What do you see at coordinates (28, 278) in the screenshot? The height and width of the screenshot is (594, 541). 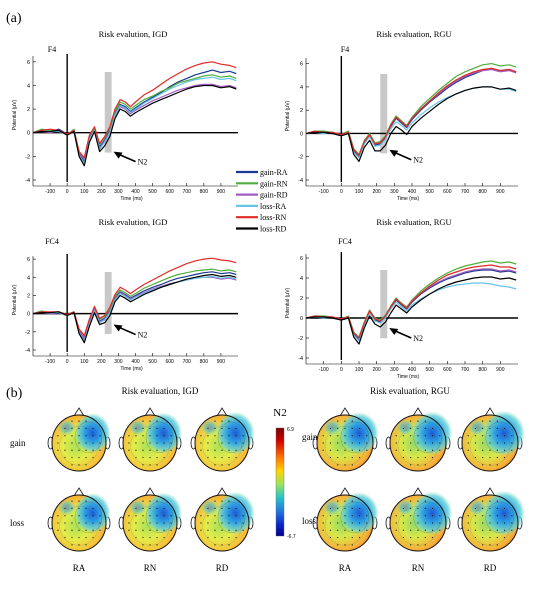 I see `y-tick-label: 4` at bounding box center [28, 278].